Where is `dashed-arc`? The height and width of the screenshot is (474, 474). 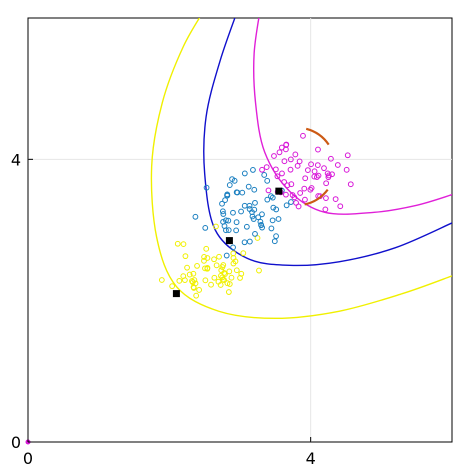
dashed-arc is located at coordinates (309, 166).